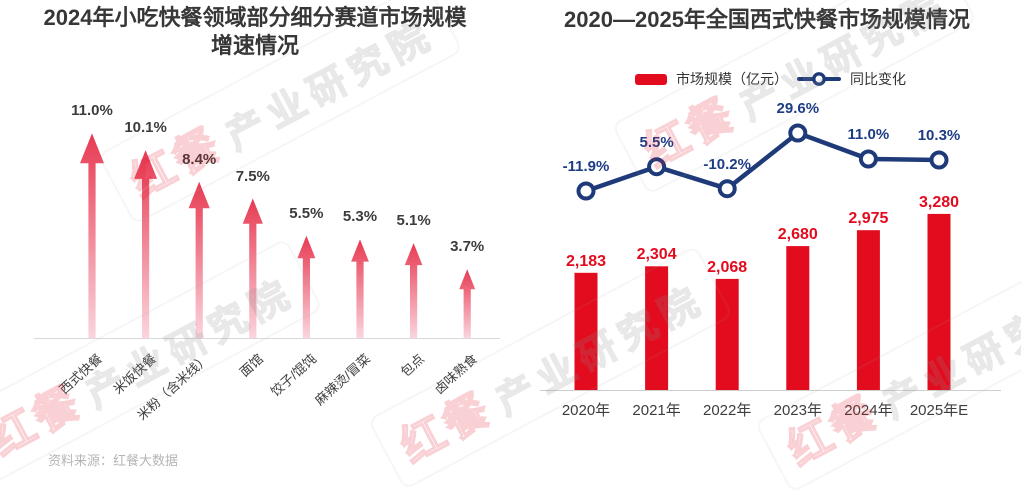  What do you see at coordinates (868, 219) in the screenshot?
I see `bar-value-label: 2,975` at bounding box center [868, 219].